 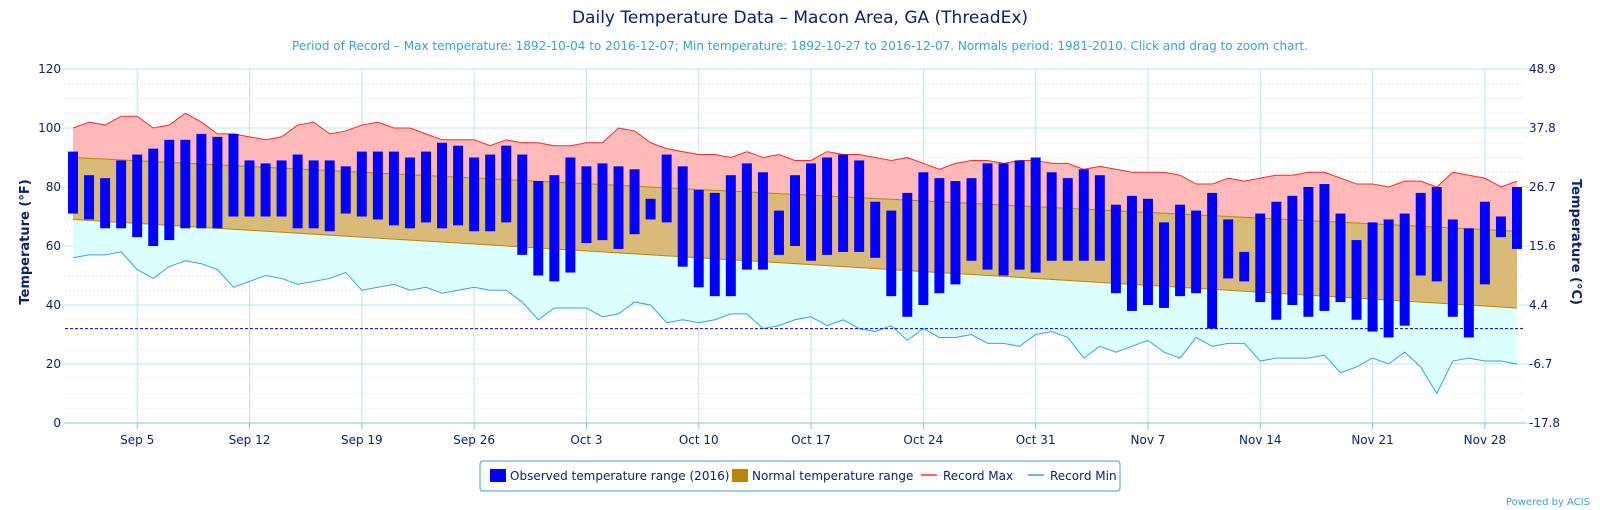 I want to click on legend-item-normal: Normal temperature range, so click(x=822, y=476).